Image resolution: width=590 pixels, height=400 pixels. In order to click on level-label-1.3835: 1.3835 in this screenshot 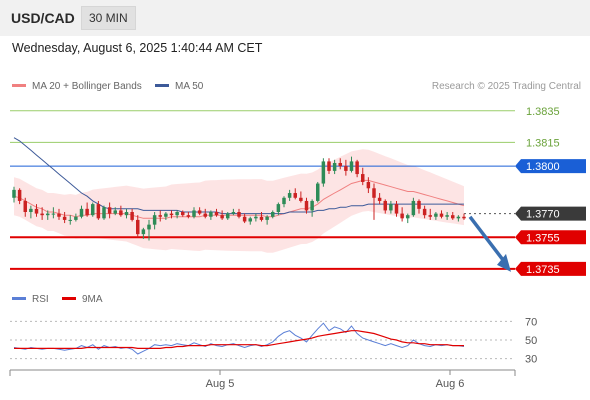, I will do `click(543, 112)`.